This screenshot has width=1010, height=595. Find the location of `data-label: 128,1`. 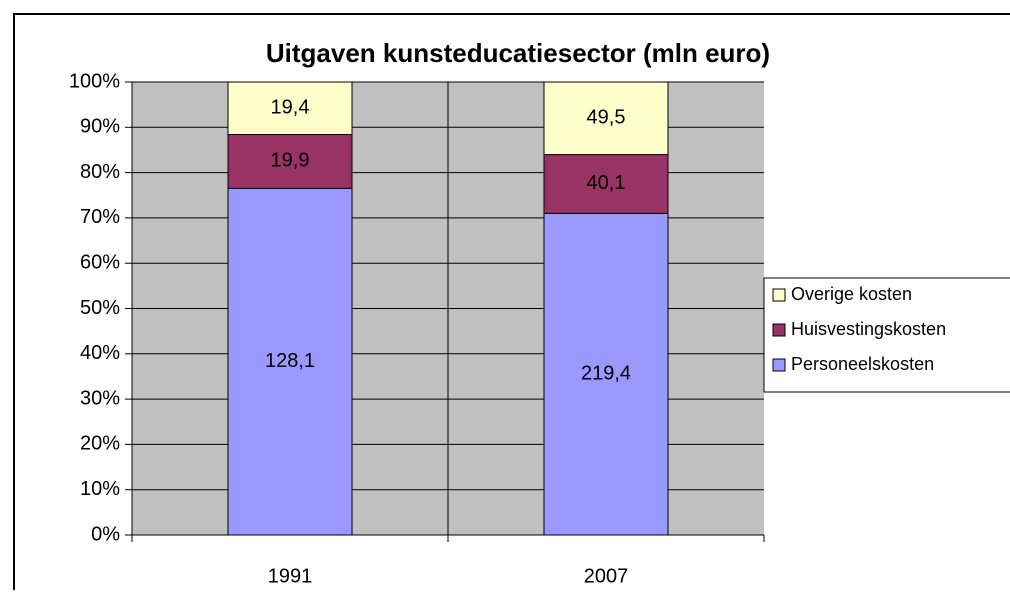

data-label: 128,1 is located at coordinates (290, 361).